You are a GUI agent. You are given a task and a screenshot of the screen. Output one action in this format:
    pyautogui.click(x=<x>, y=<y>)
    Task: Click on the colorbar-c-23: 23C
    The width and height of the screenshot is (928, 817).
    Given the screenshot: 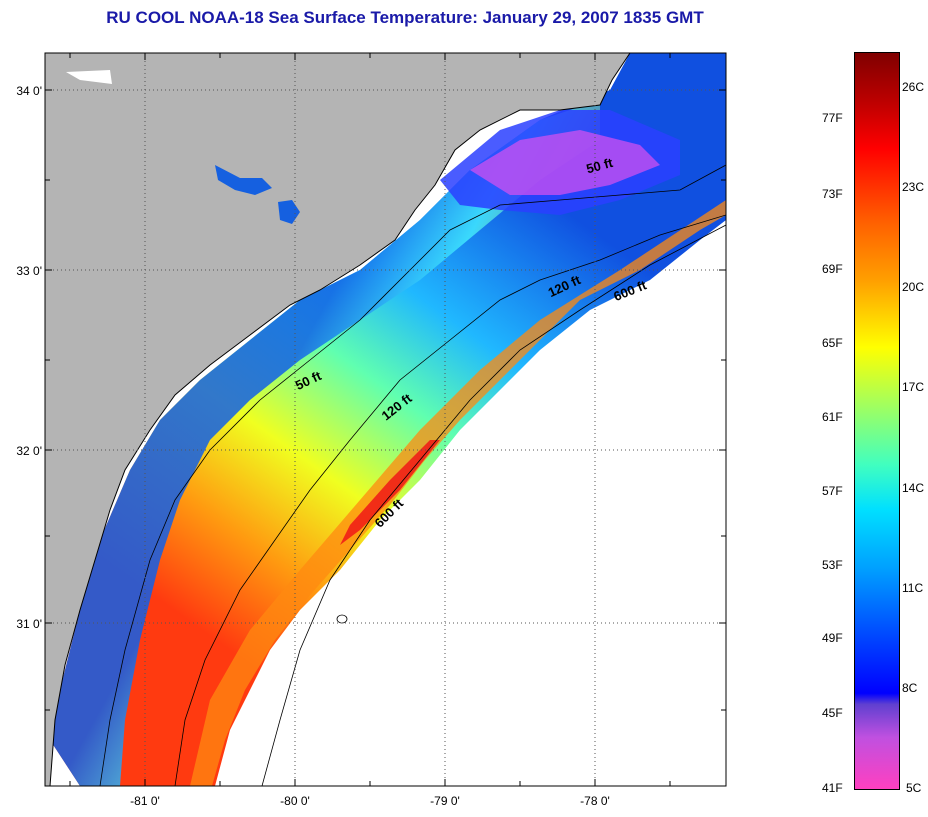 What is the action you would take?
    pyautogui.click(x=913, y=187)
    